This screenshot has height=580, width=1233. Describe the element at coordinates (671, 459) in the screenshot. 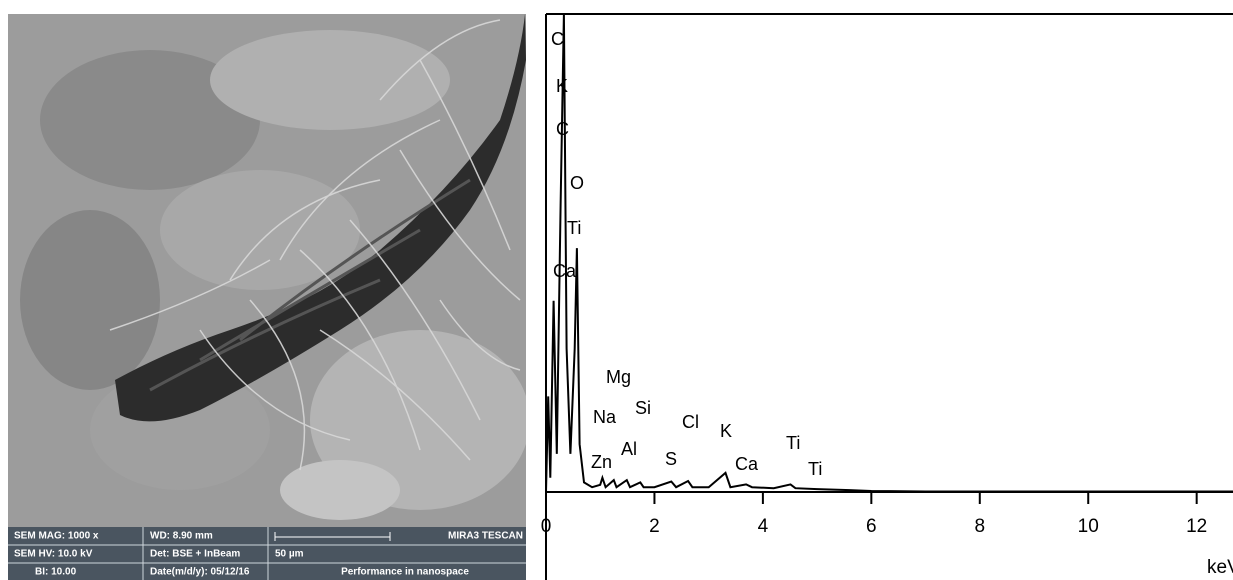

I see `peak-label: S` at that location.